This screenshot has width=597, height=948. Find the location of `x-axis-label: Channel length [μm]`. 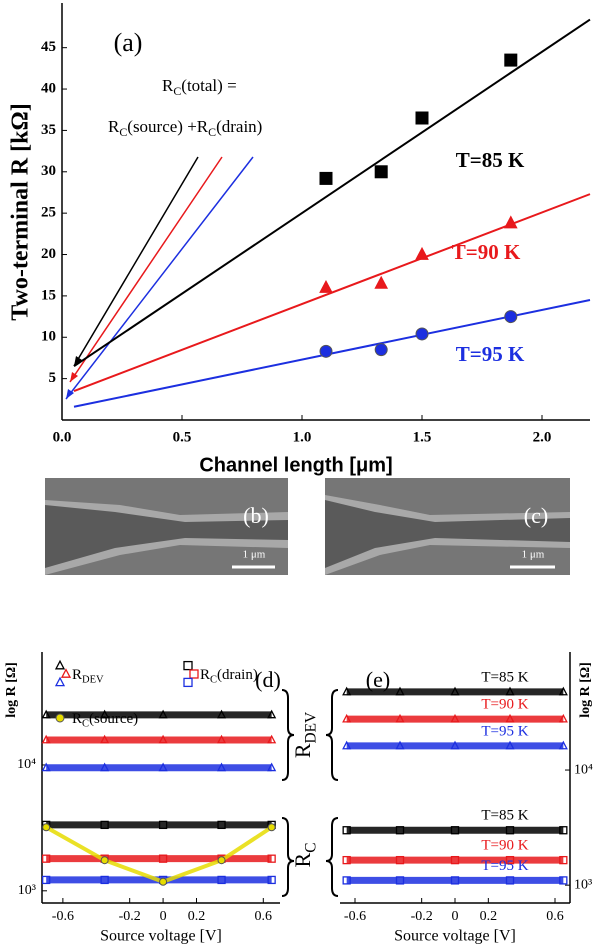

x-axis-label: Channel length [μm] is located at coordinates (295, 465).